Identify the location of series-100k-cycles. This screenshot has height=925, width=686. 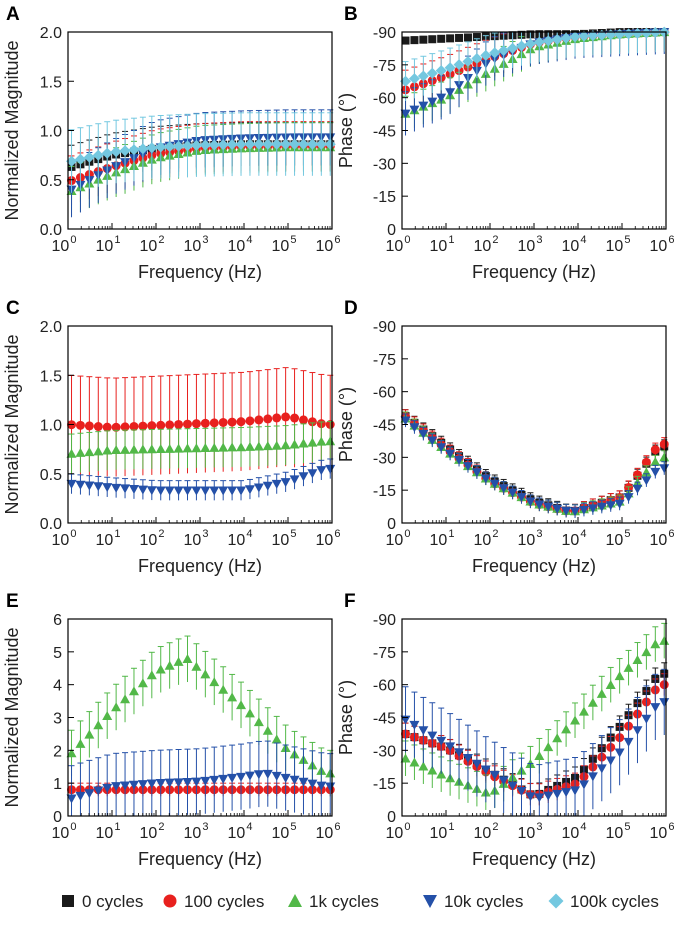
(535, 63).